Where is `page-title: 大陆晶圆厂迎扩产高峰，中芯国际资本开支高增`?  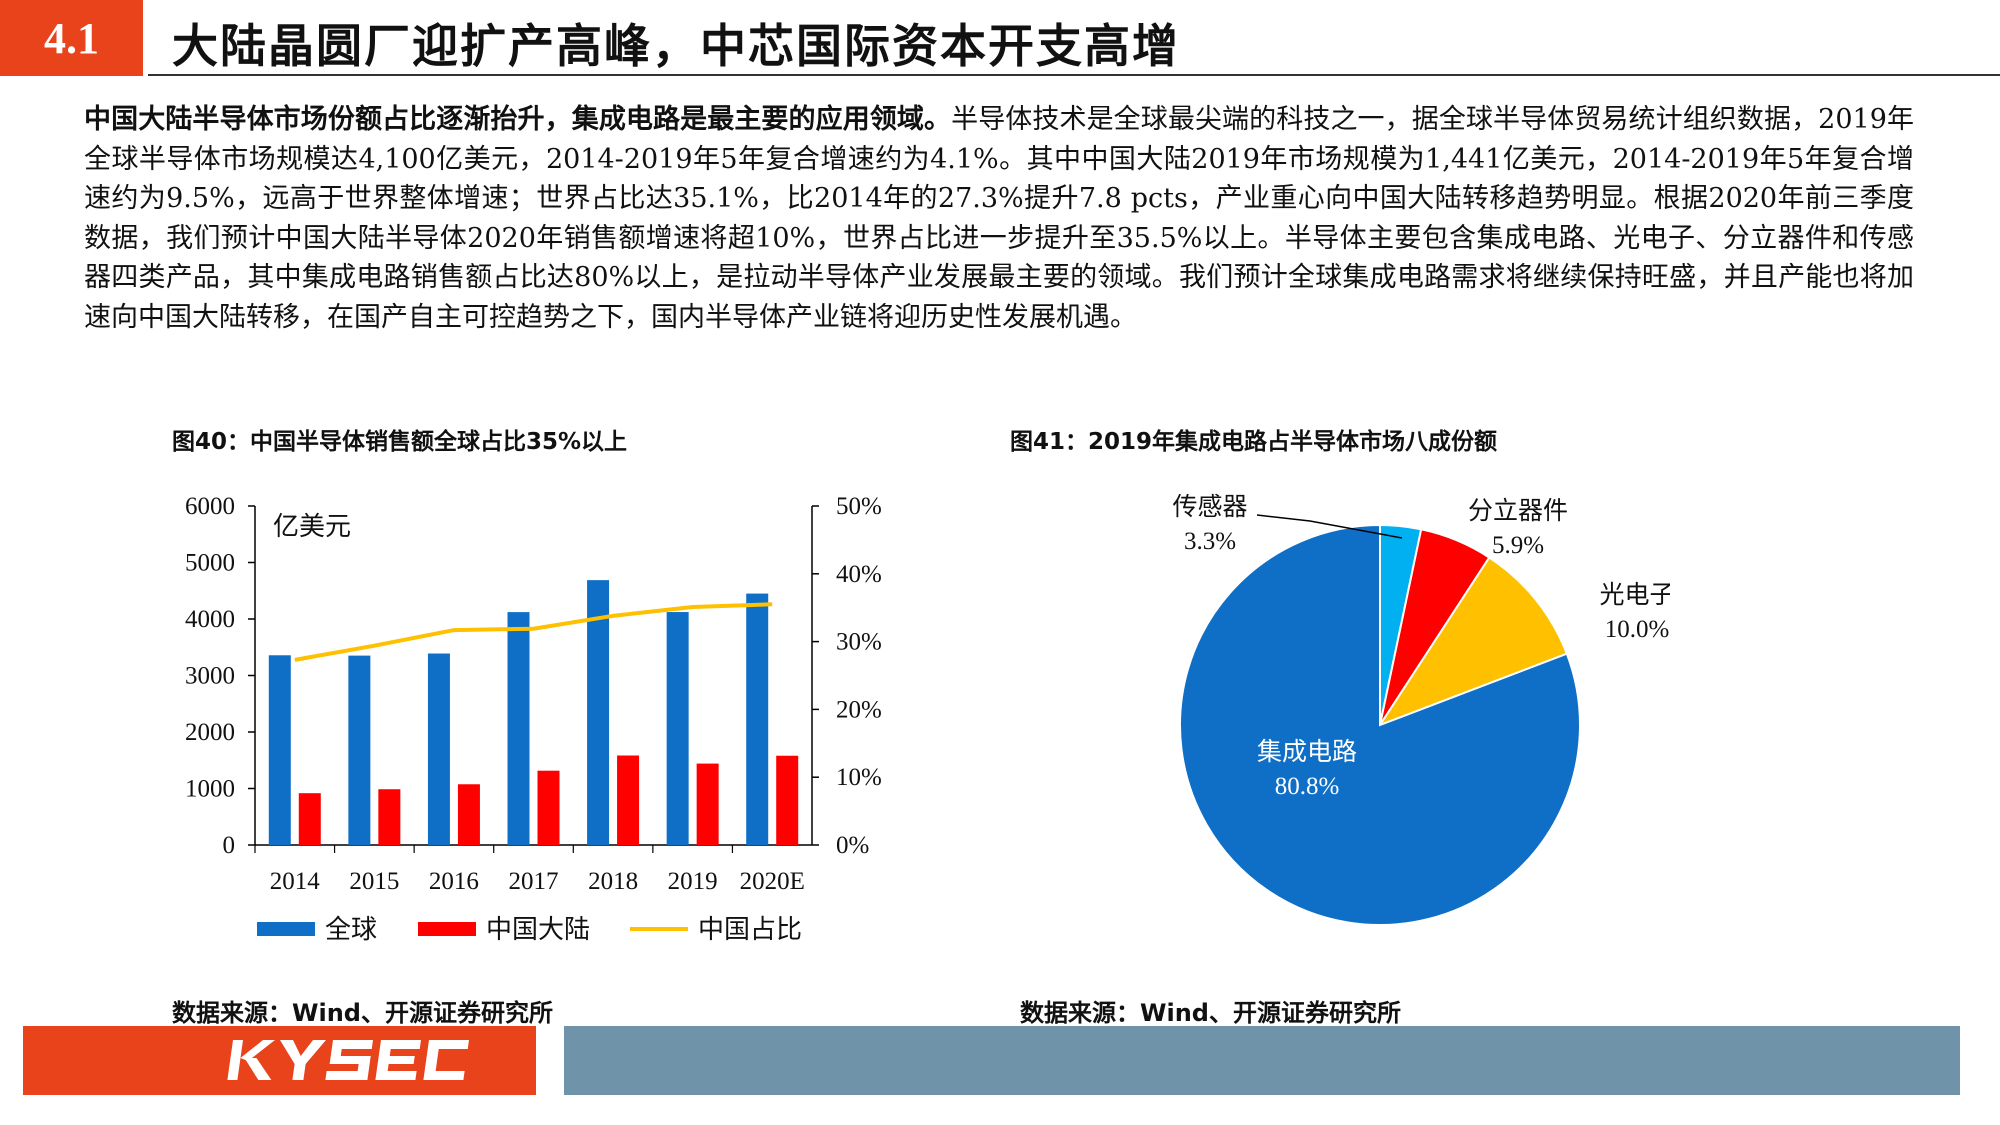 page-title: 大陆晶圆厂迎扩产高峰，中芯国际资本开支高增 is located at coordinates (676, 46).